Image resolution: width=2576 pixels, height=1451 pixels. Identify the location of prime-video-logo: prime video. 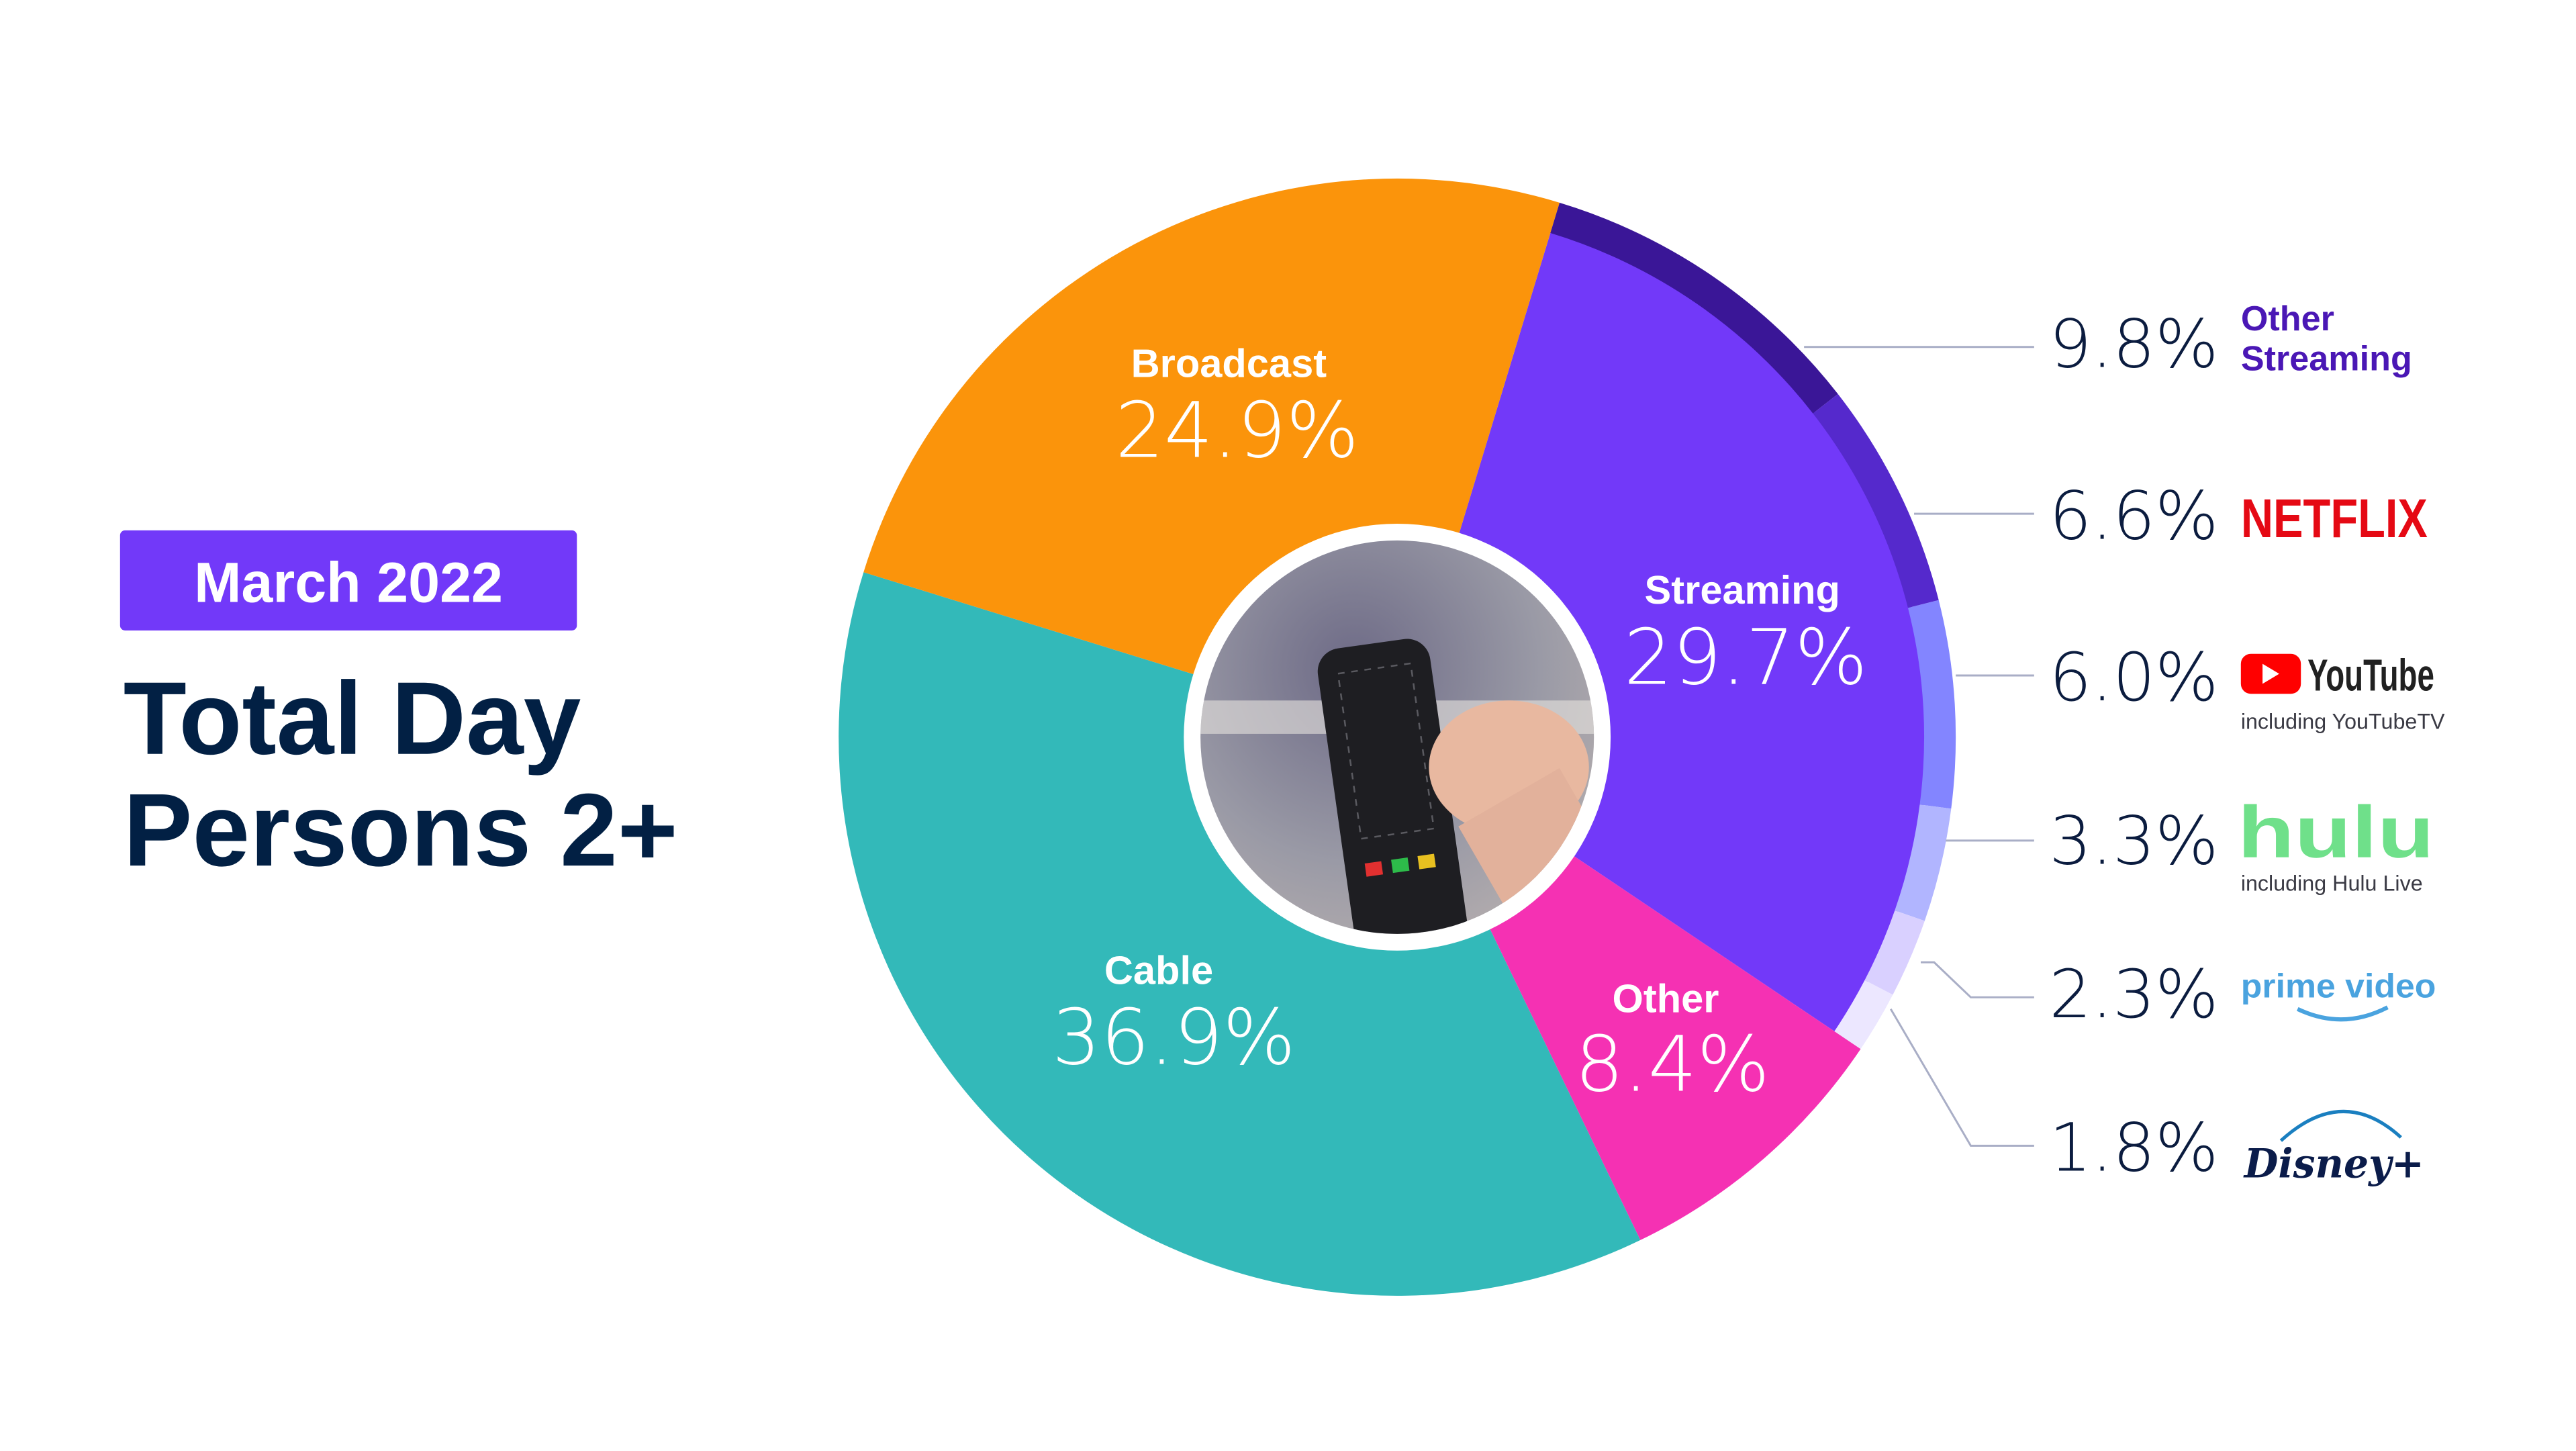
(2338, 994).